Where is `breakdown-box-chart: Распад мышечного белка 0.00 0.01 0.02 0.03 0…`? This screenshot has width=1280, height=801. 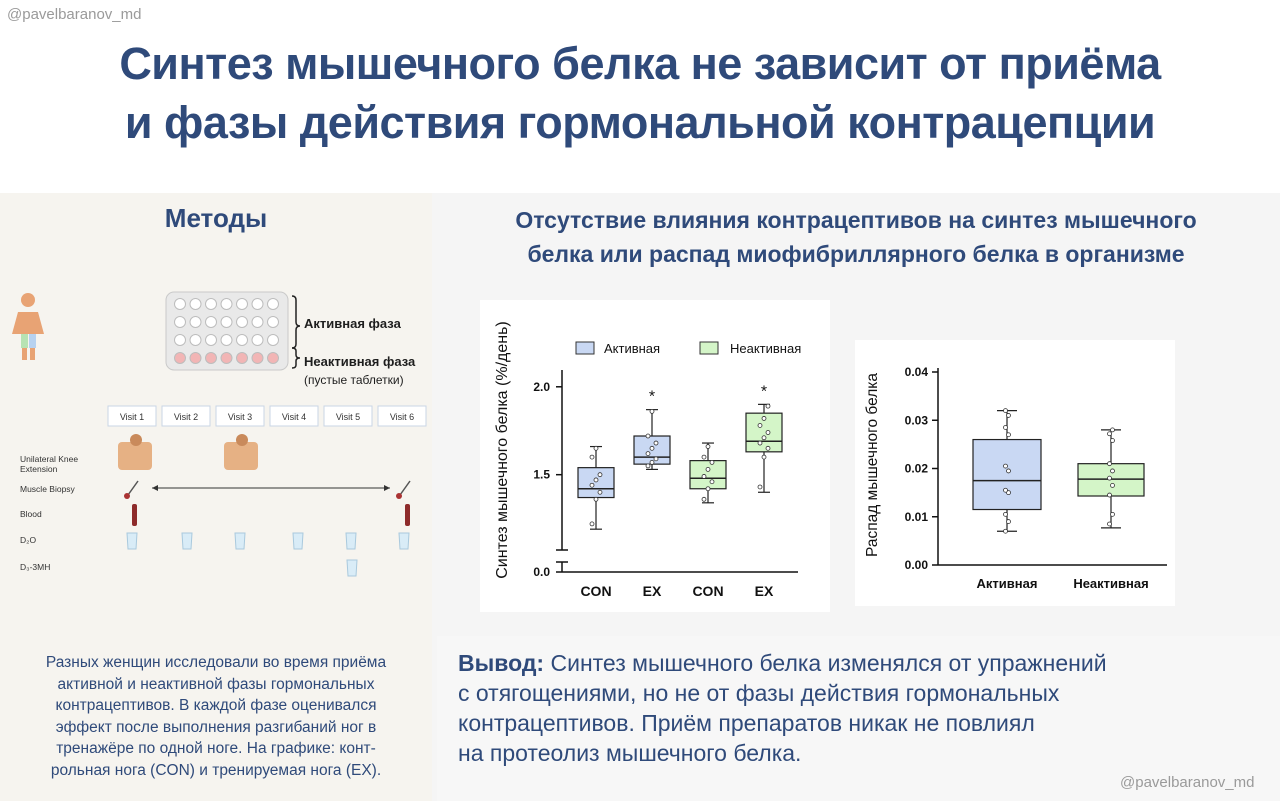 breakdown-box-chart: Распад мышечного белка 0.00 0.01 0.02 0.03 0… is located at coordinates (1015, 473).